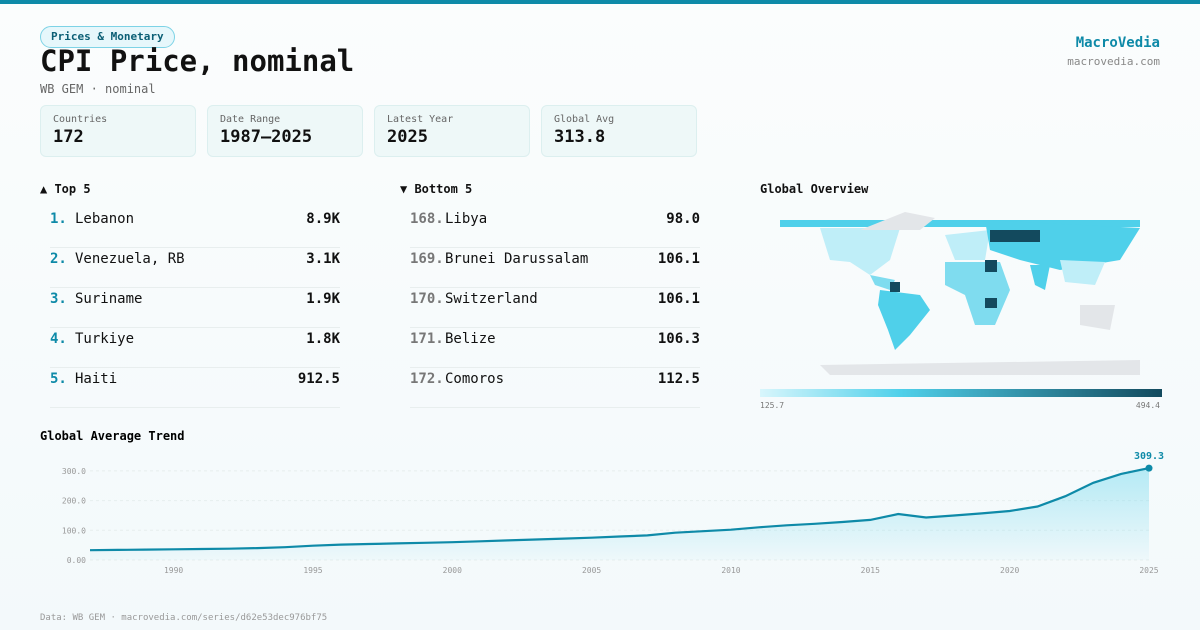  Describe the element at coordinates (427, 299) in the screenshot. I see `rank: 170.` at that location.